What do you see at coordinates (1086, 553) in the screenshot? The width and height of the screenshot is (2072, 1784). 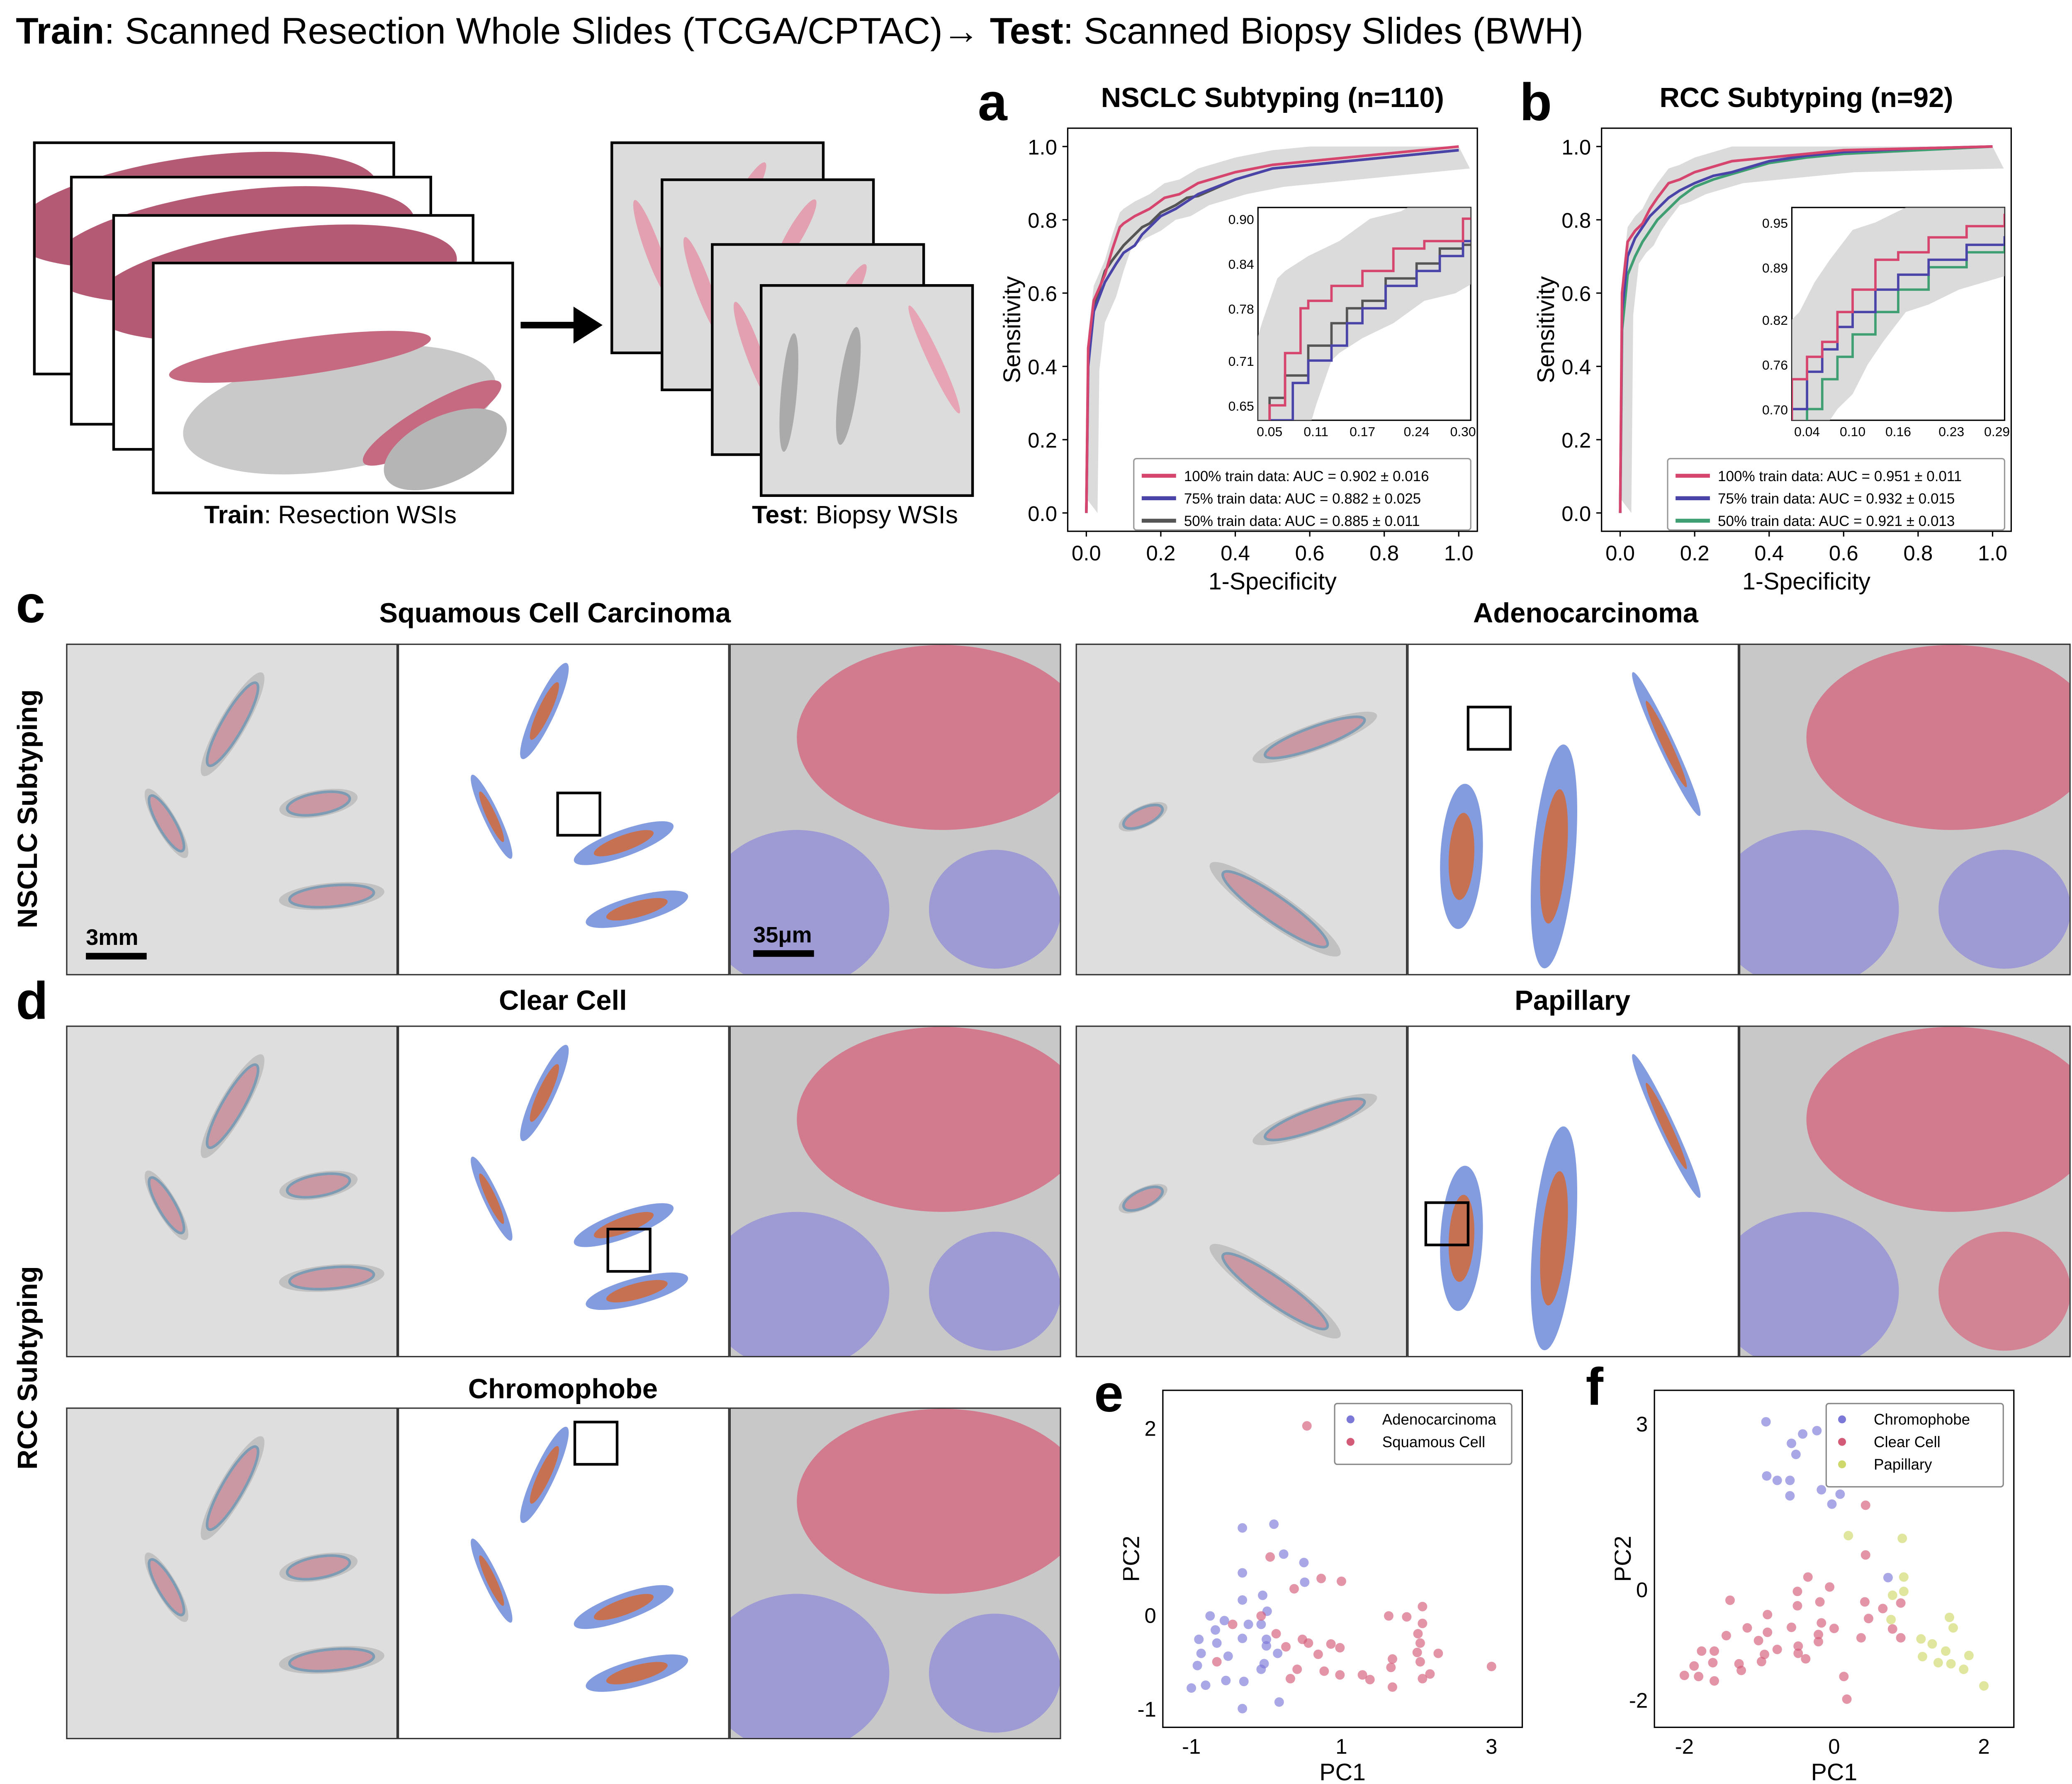 I see `x-tick-label: 0.0` at bounding box center [1086, 553].